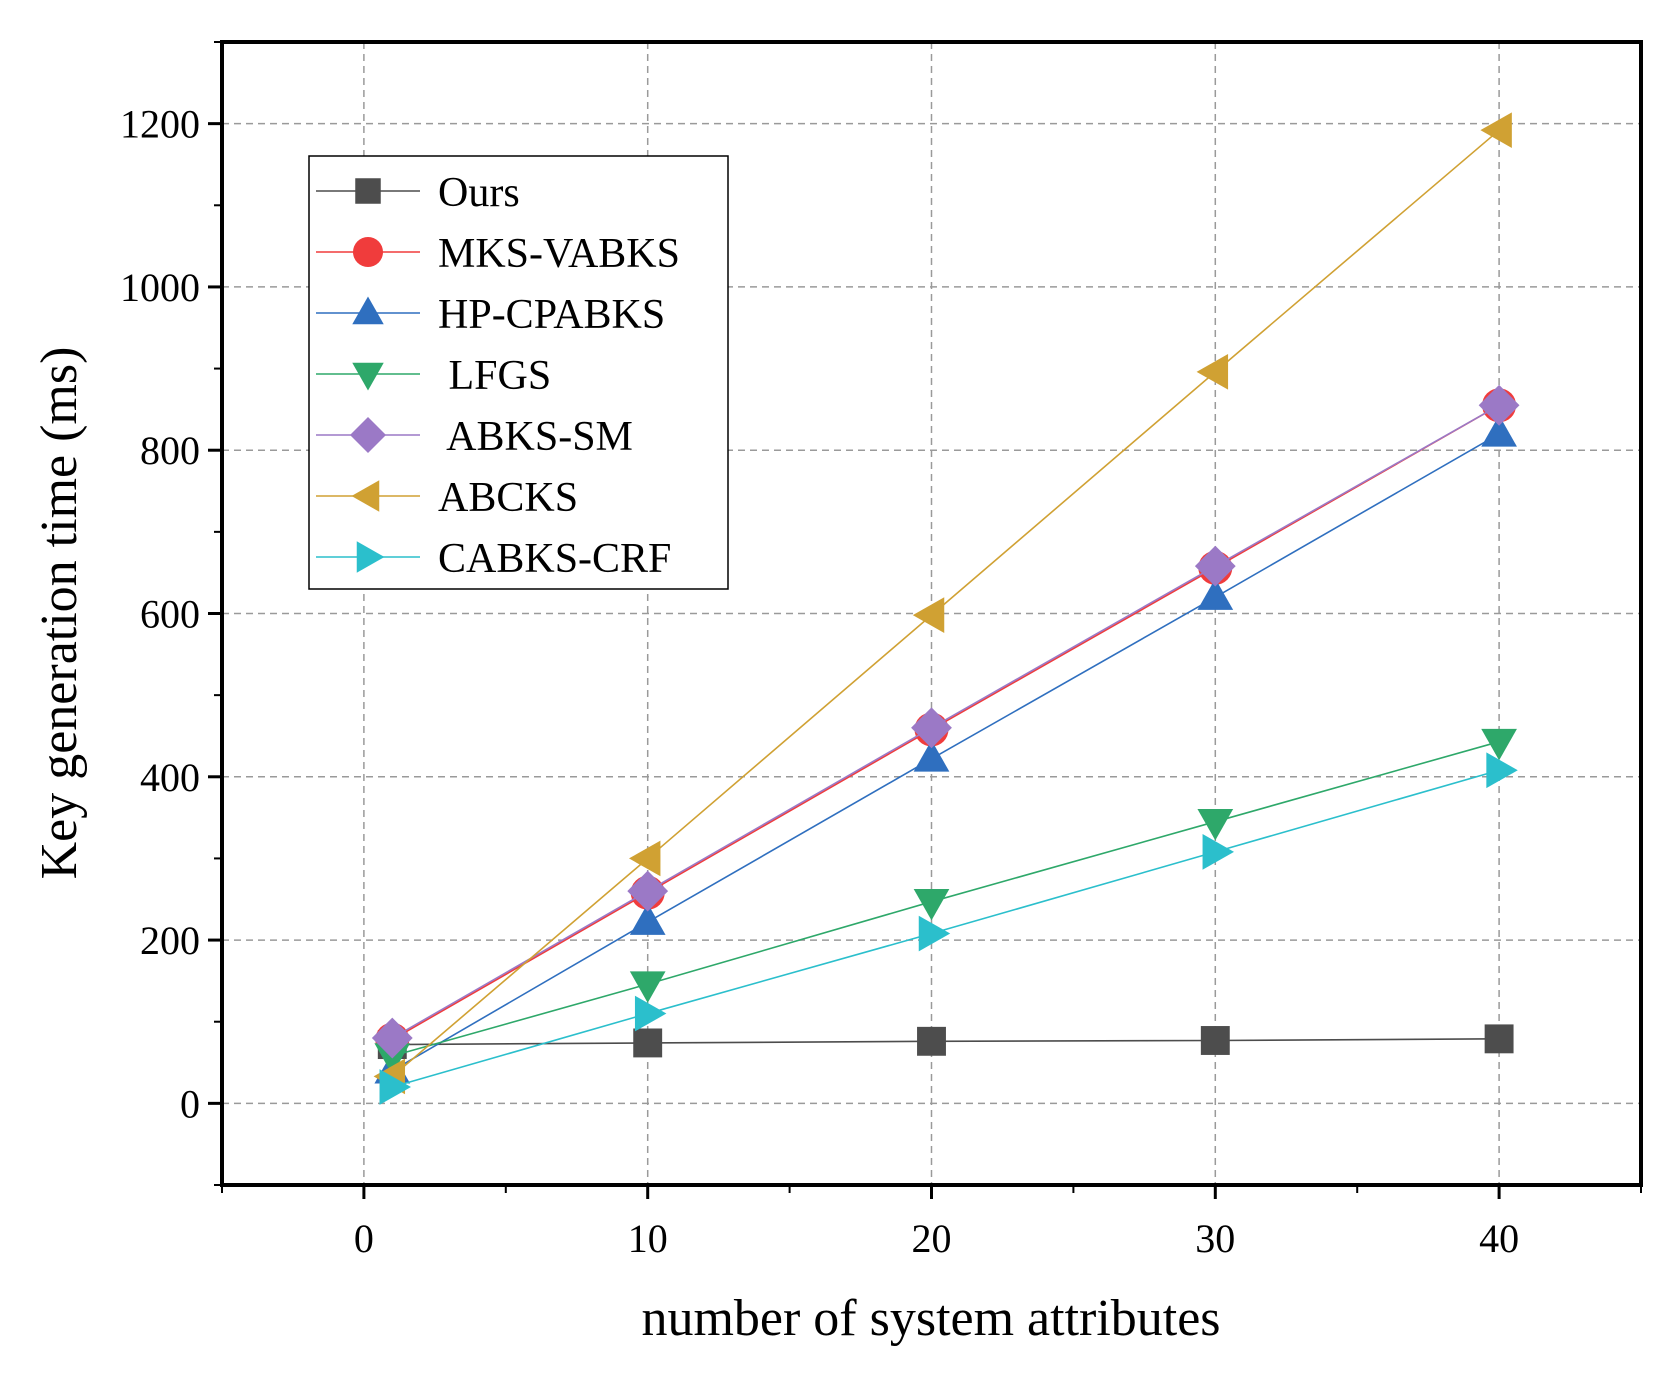 The width and height of the screenshot is (1665, 1376). I want to click on legend-item-3: LFGS, so click(433, 376).